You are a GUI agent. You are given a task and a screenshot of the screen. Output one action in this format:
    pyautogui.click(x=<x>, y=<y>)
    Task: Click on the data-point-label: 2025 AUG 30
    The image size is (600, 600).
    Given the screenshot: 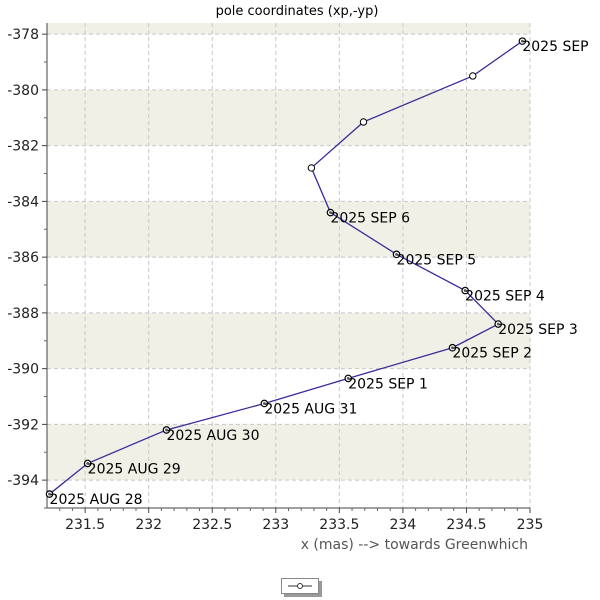 What is the action you would take?
    pyautogui.click(x=212, y=436)
    